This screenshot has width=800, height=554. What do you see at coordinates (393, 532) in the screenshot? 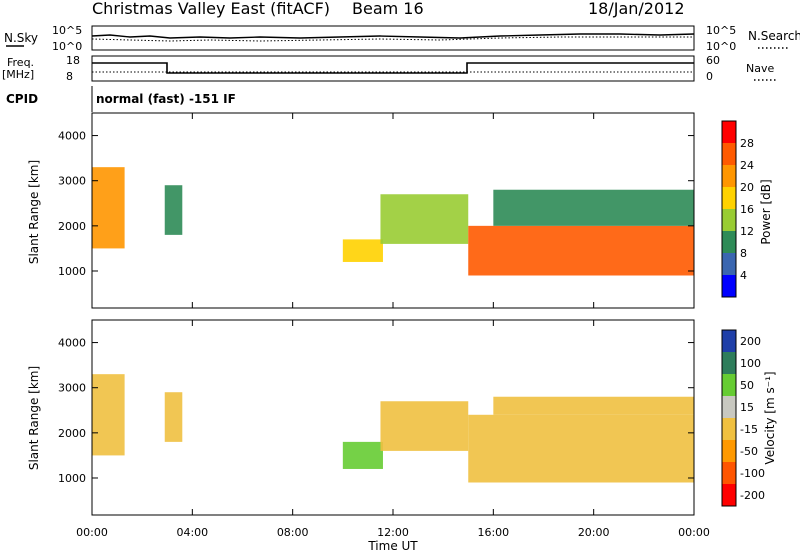
I see `time-tick-label: 12:00` at bounding box center [393, 532].